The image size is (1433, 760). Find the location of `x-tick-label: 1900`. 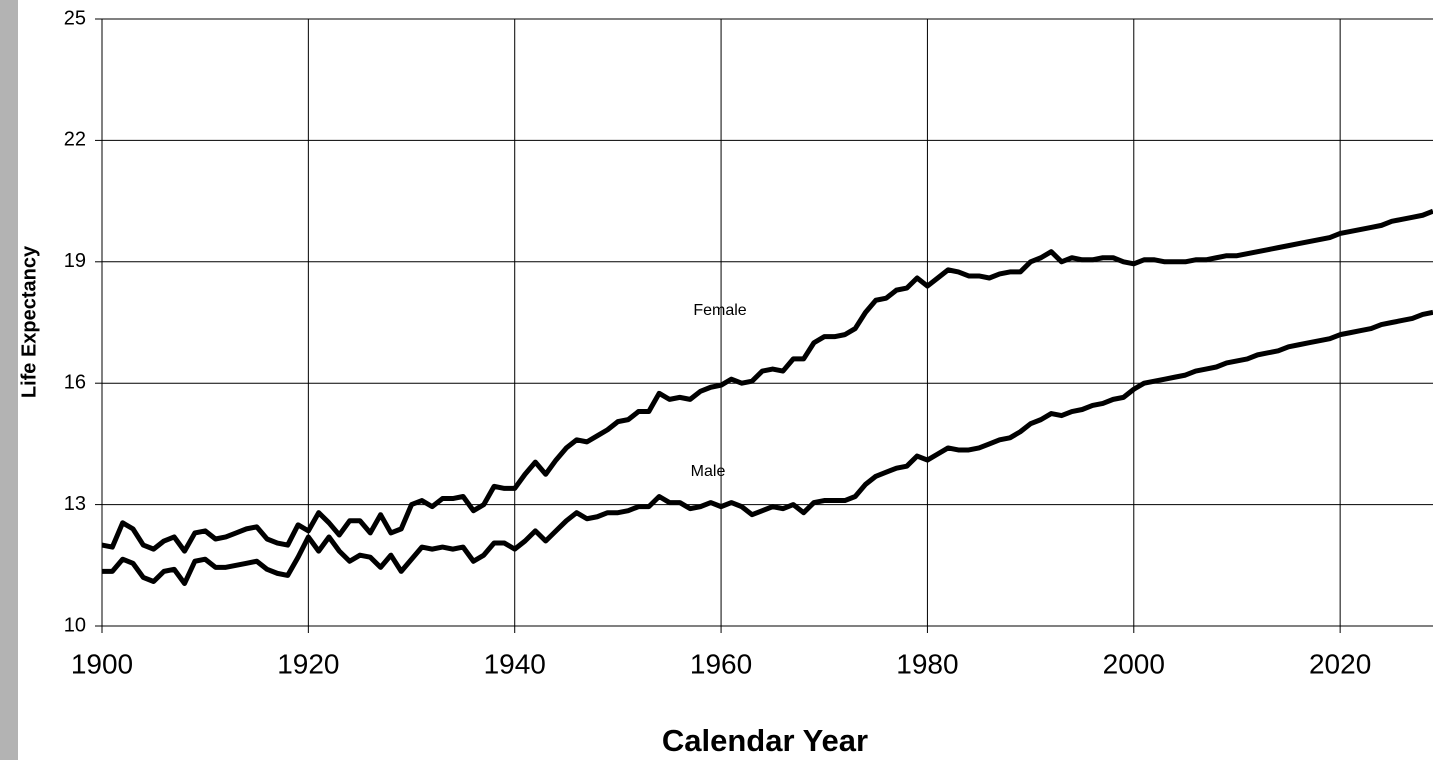

x-tick-label: 1900 is located at coordinates (102, 663).